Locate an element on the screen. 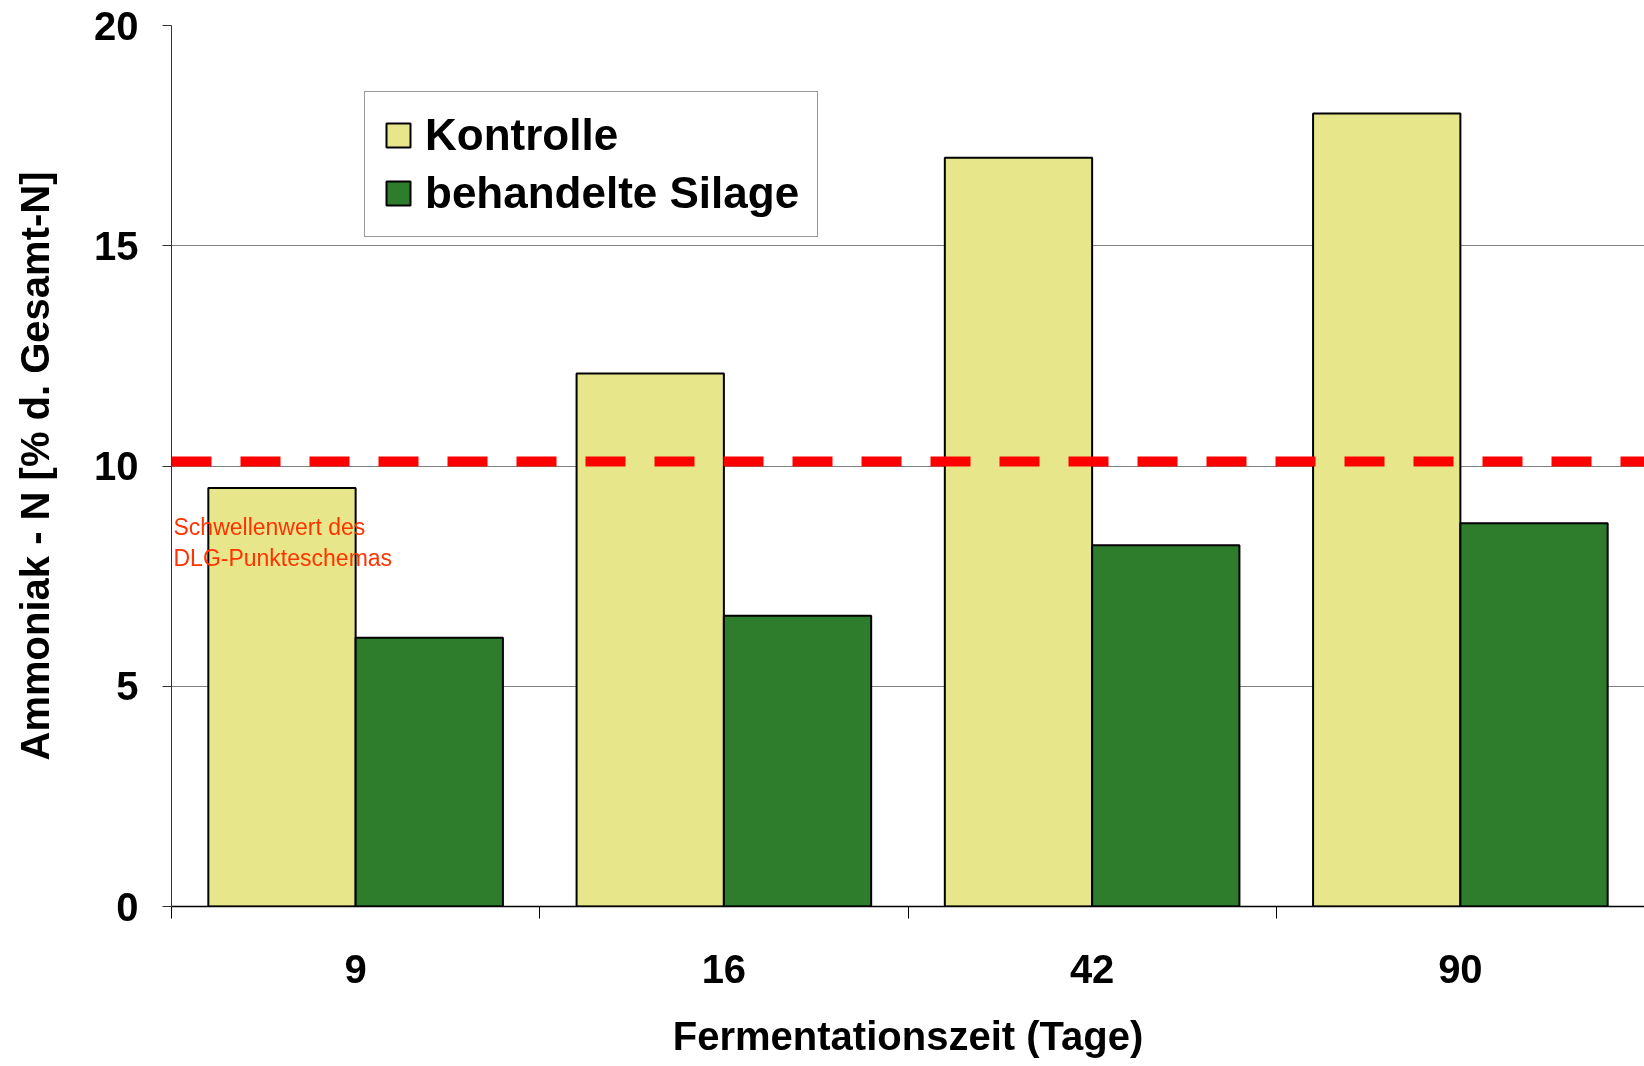  x-axis-title: Fermentationszeit (Tage) is located at coordinates (908, 1035).